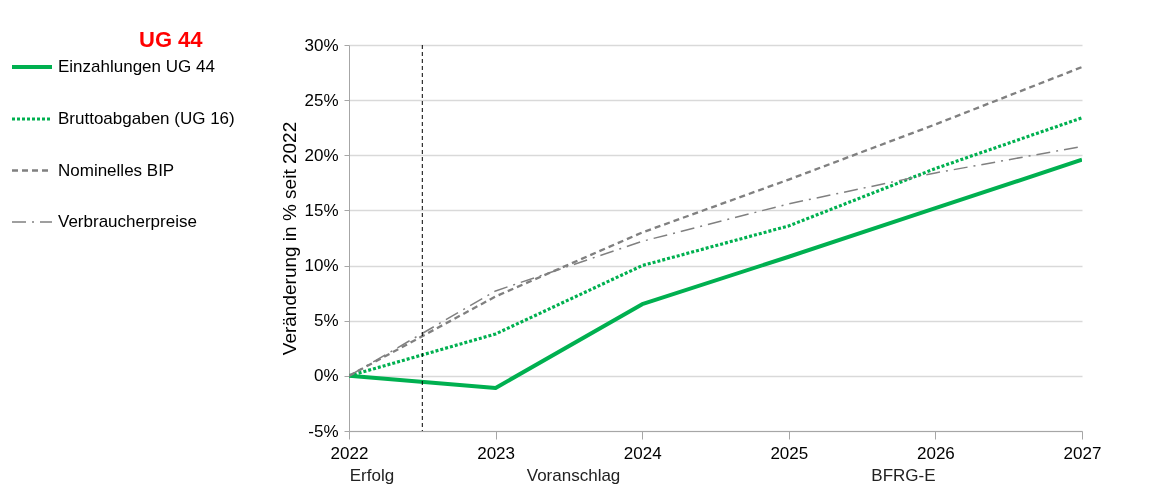 This screenshot has height=495, width=1173. What do you see at coordinates (321, 210) in the screenshot?
I see `y-tick-label: 15%` at bounding box center [321, 210].